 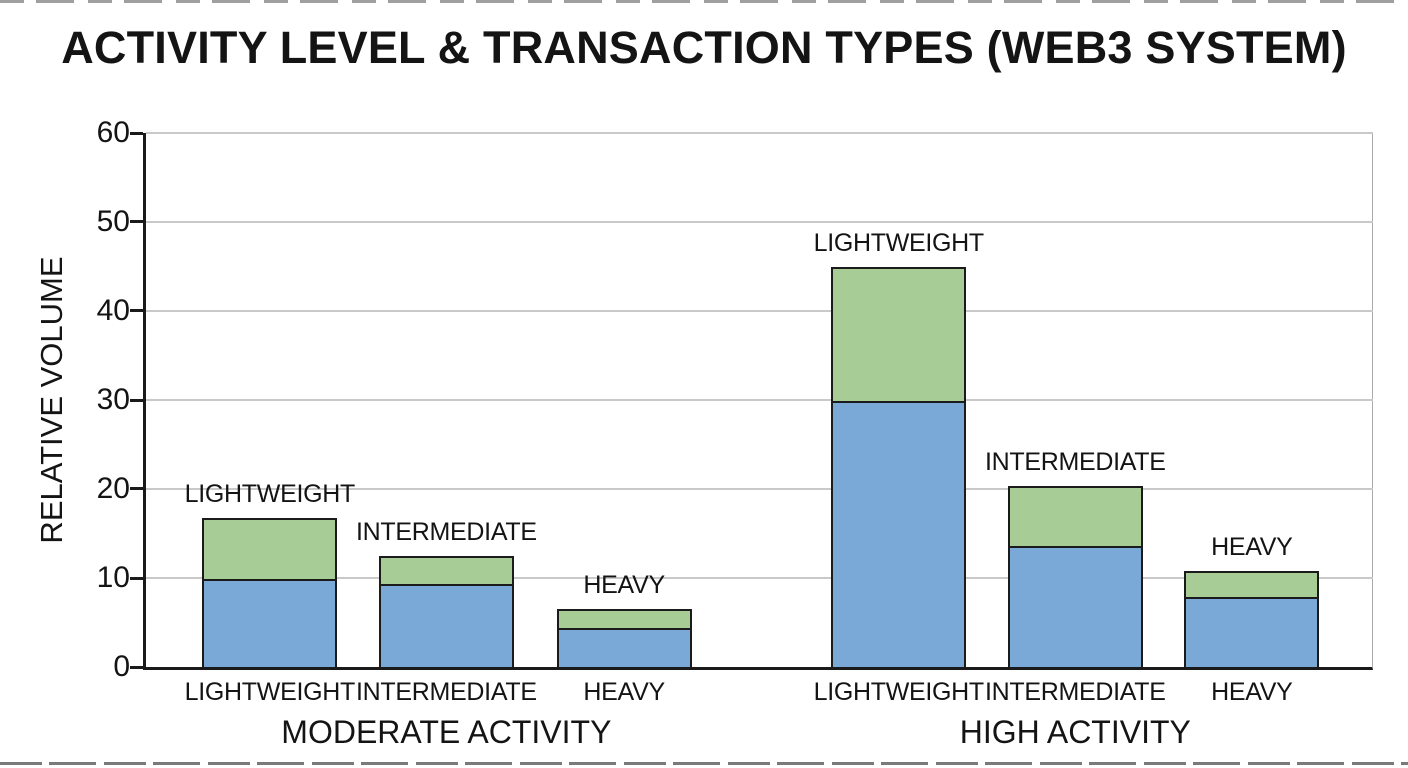 I want to click on group-label-high-activity: HIGH ACTIVITY, so click(x=1075, y=732).